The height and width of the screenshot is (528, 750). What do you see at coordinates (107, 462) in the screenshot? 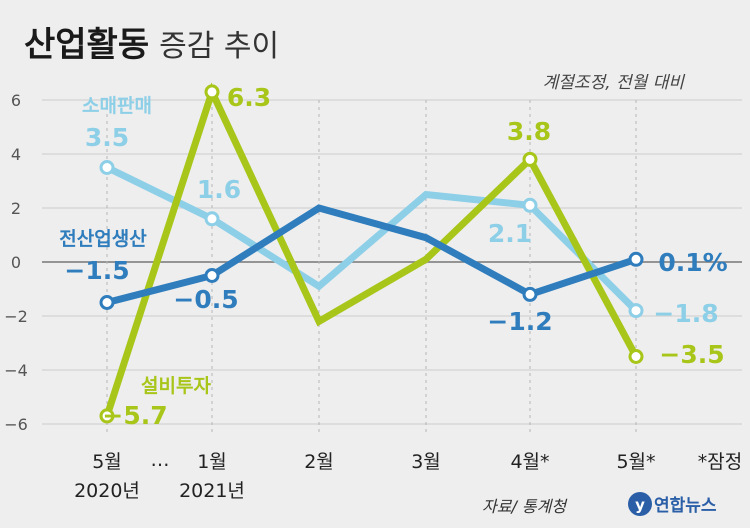
I see `x-tick-label: 5월` at bounding box center [107, 462].